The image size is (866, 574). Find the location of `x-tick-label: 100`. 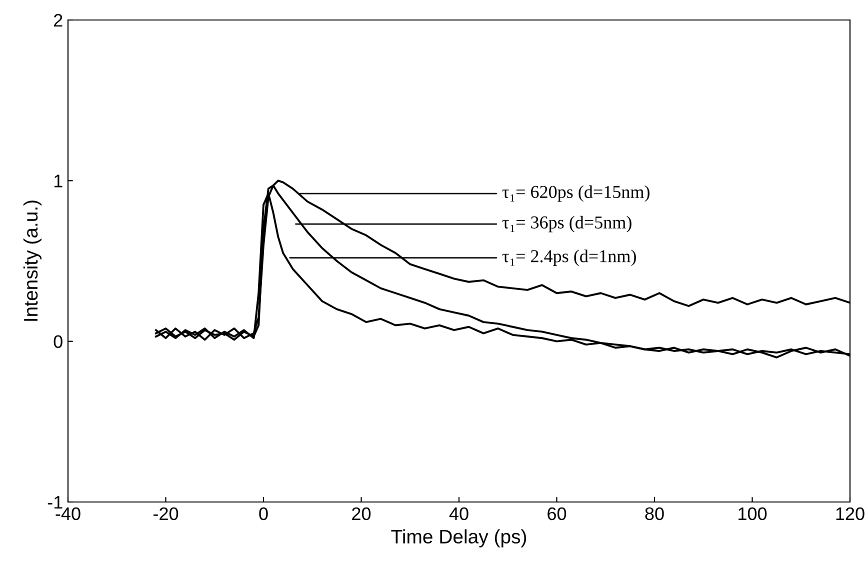

x-tick-label: 100 is located at coordinates (752, 513).